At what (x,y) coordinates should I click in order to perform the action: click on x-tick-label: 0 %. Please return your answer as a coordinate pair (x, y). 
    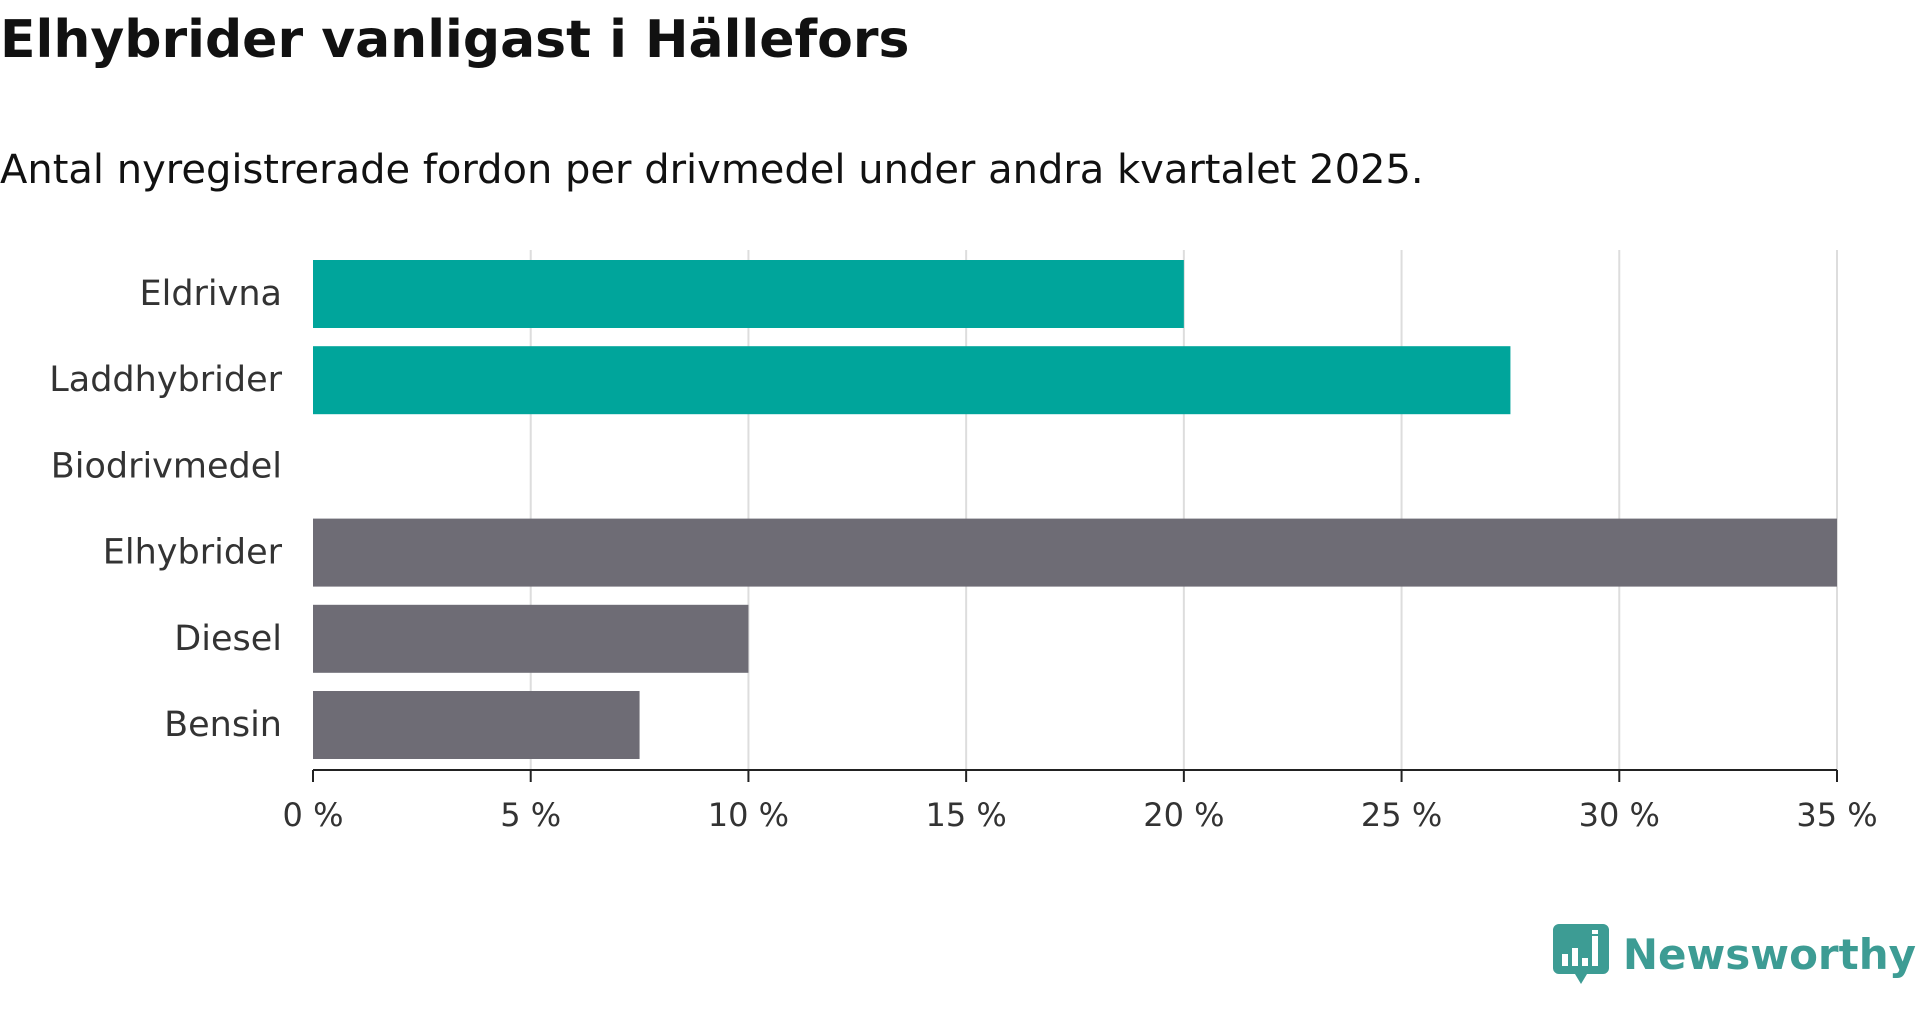
    Looking at the image, I should click on (313, 815).